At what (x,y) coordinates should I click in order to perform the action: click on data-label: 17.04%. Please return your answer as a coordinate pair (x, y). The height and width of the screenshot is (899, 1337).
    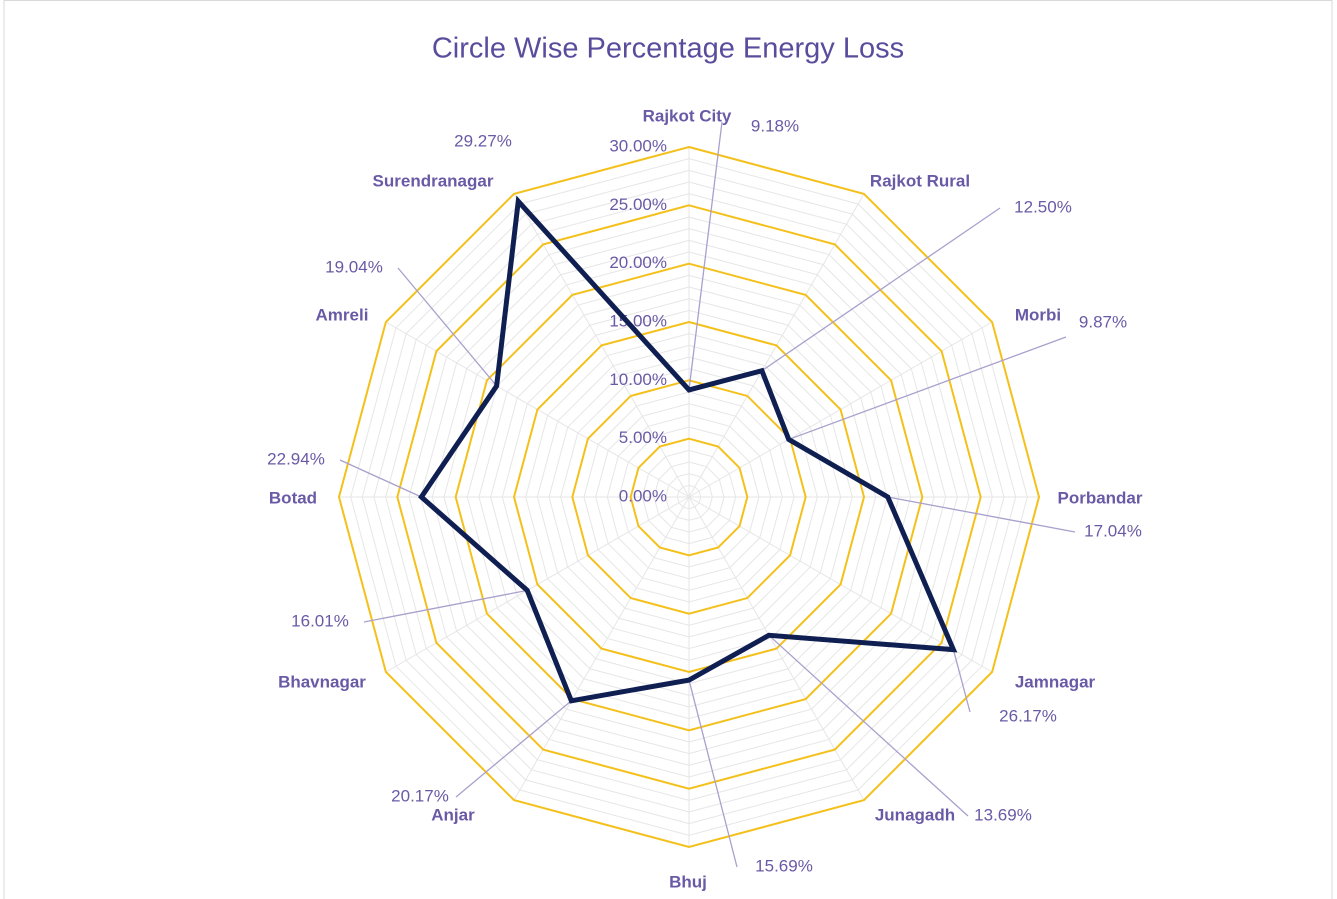
    Looking at the image, I should click on (1113, 530).